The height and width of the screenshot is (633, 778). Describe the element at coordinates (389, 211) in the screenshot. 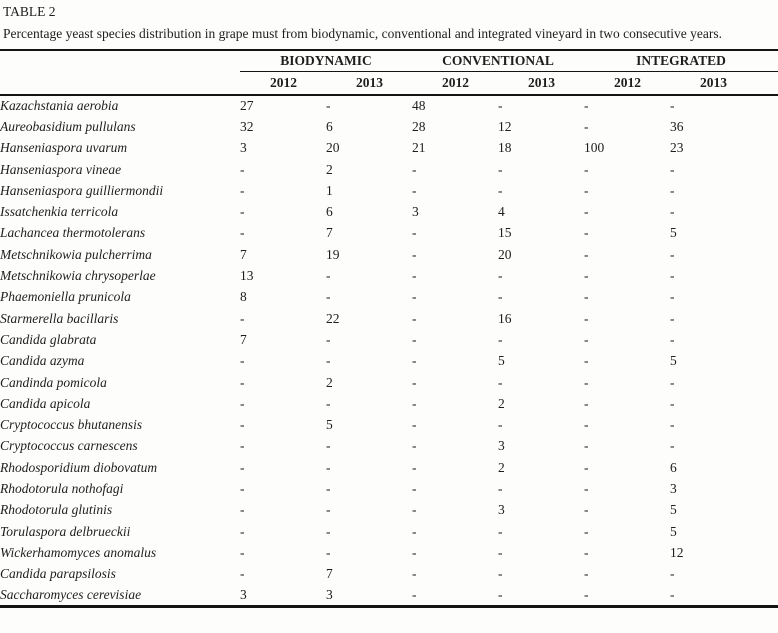

I see `table-row: Issatchenkia terricola - 6 3 4 - -` at that location.